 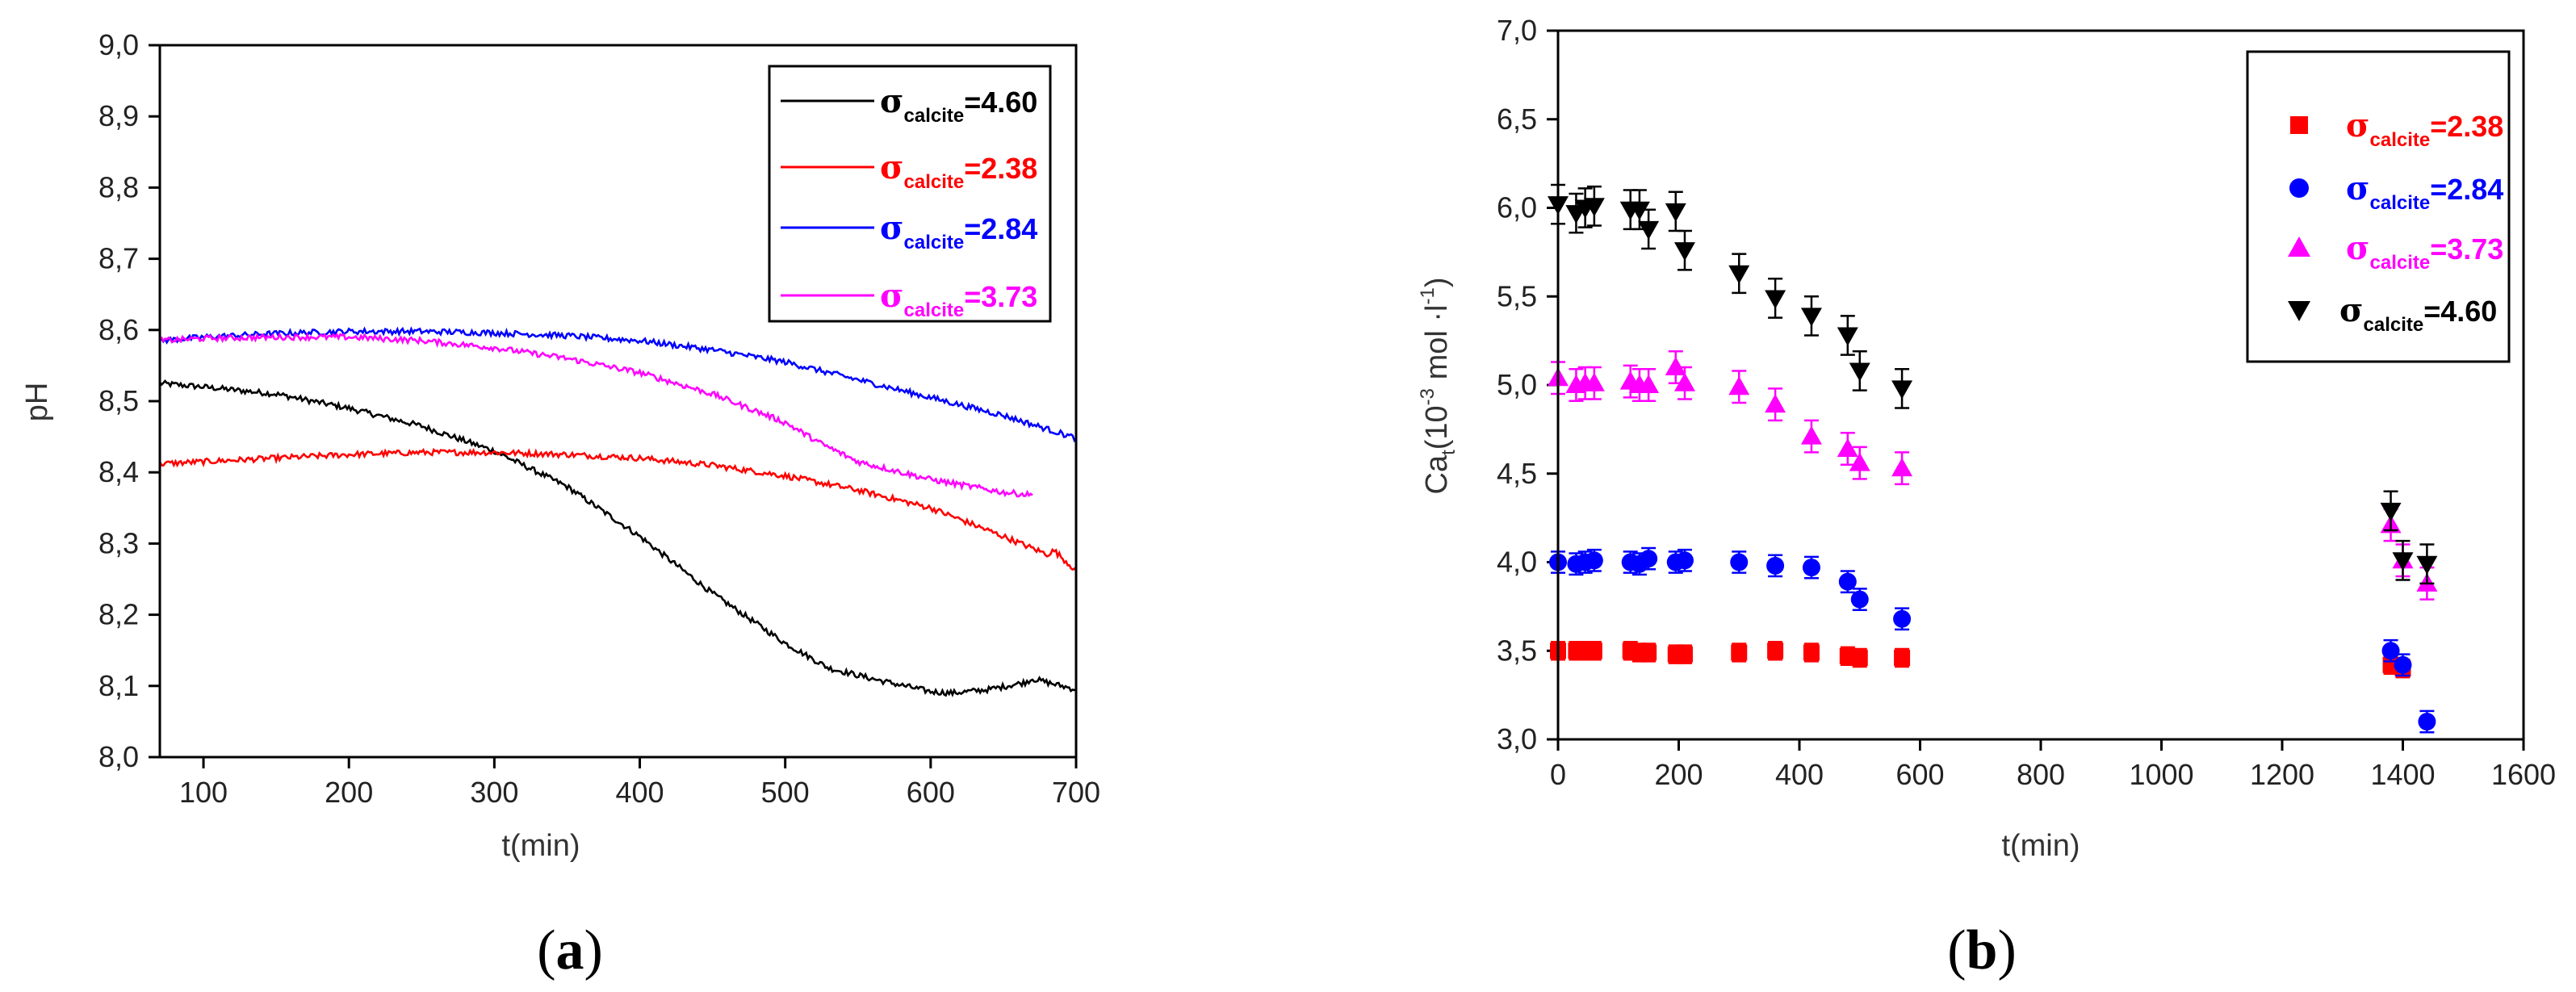 What do you see at coordinates (959, 171) in the screenshot?
I see `chart-a-legend-label: σcalcite=2.38` at bounding box center [959, 171].